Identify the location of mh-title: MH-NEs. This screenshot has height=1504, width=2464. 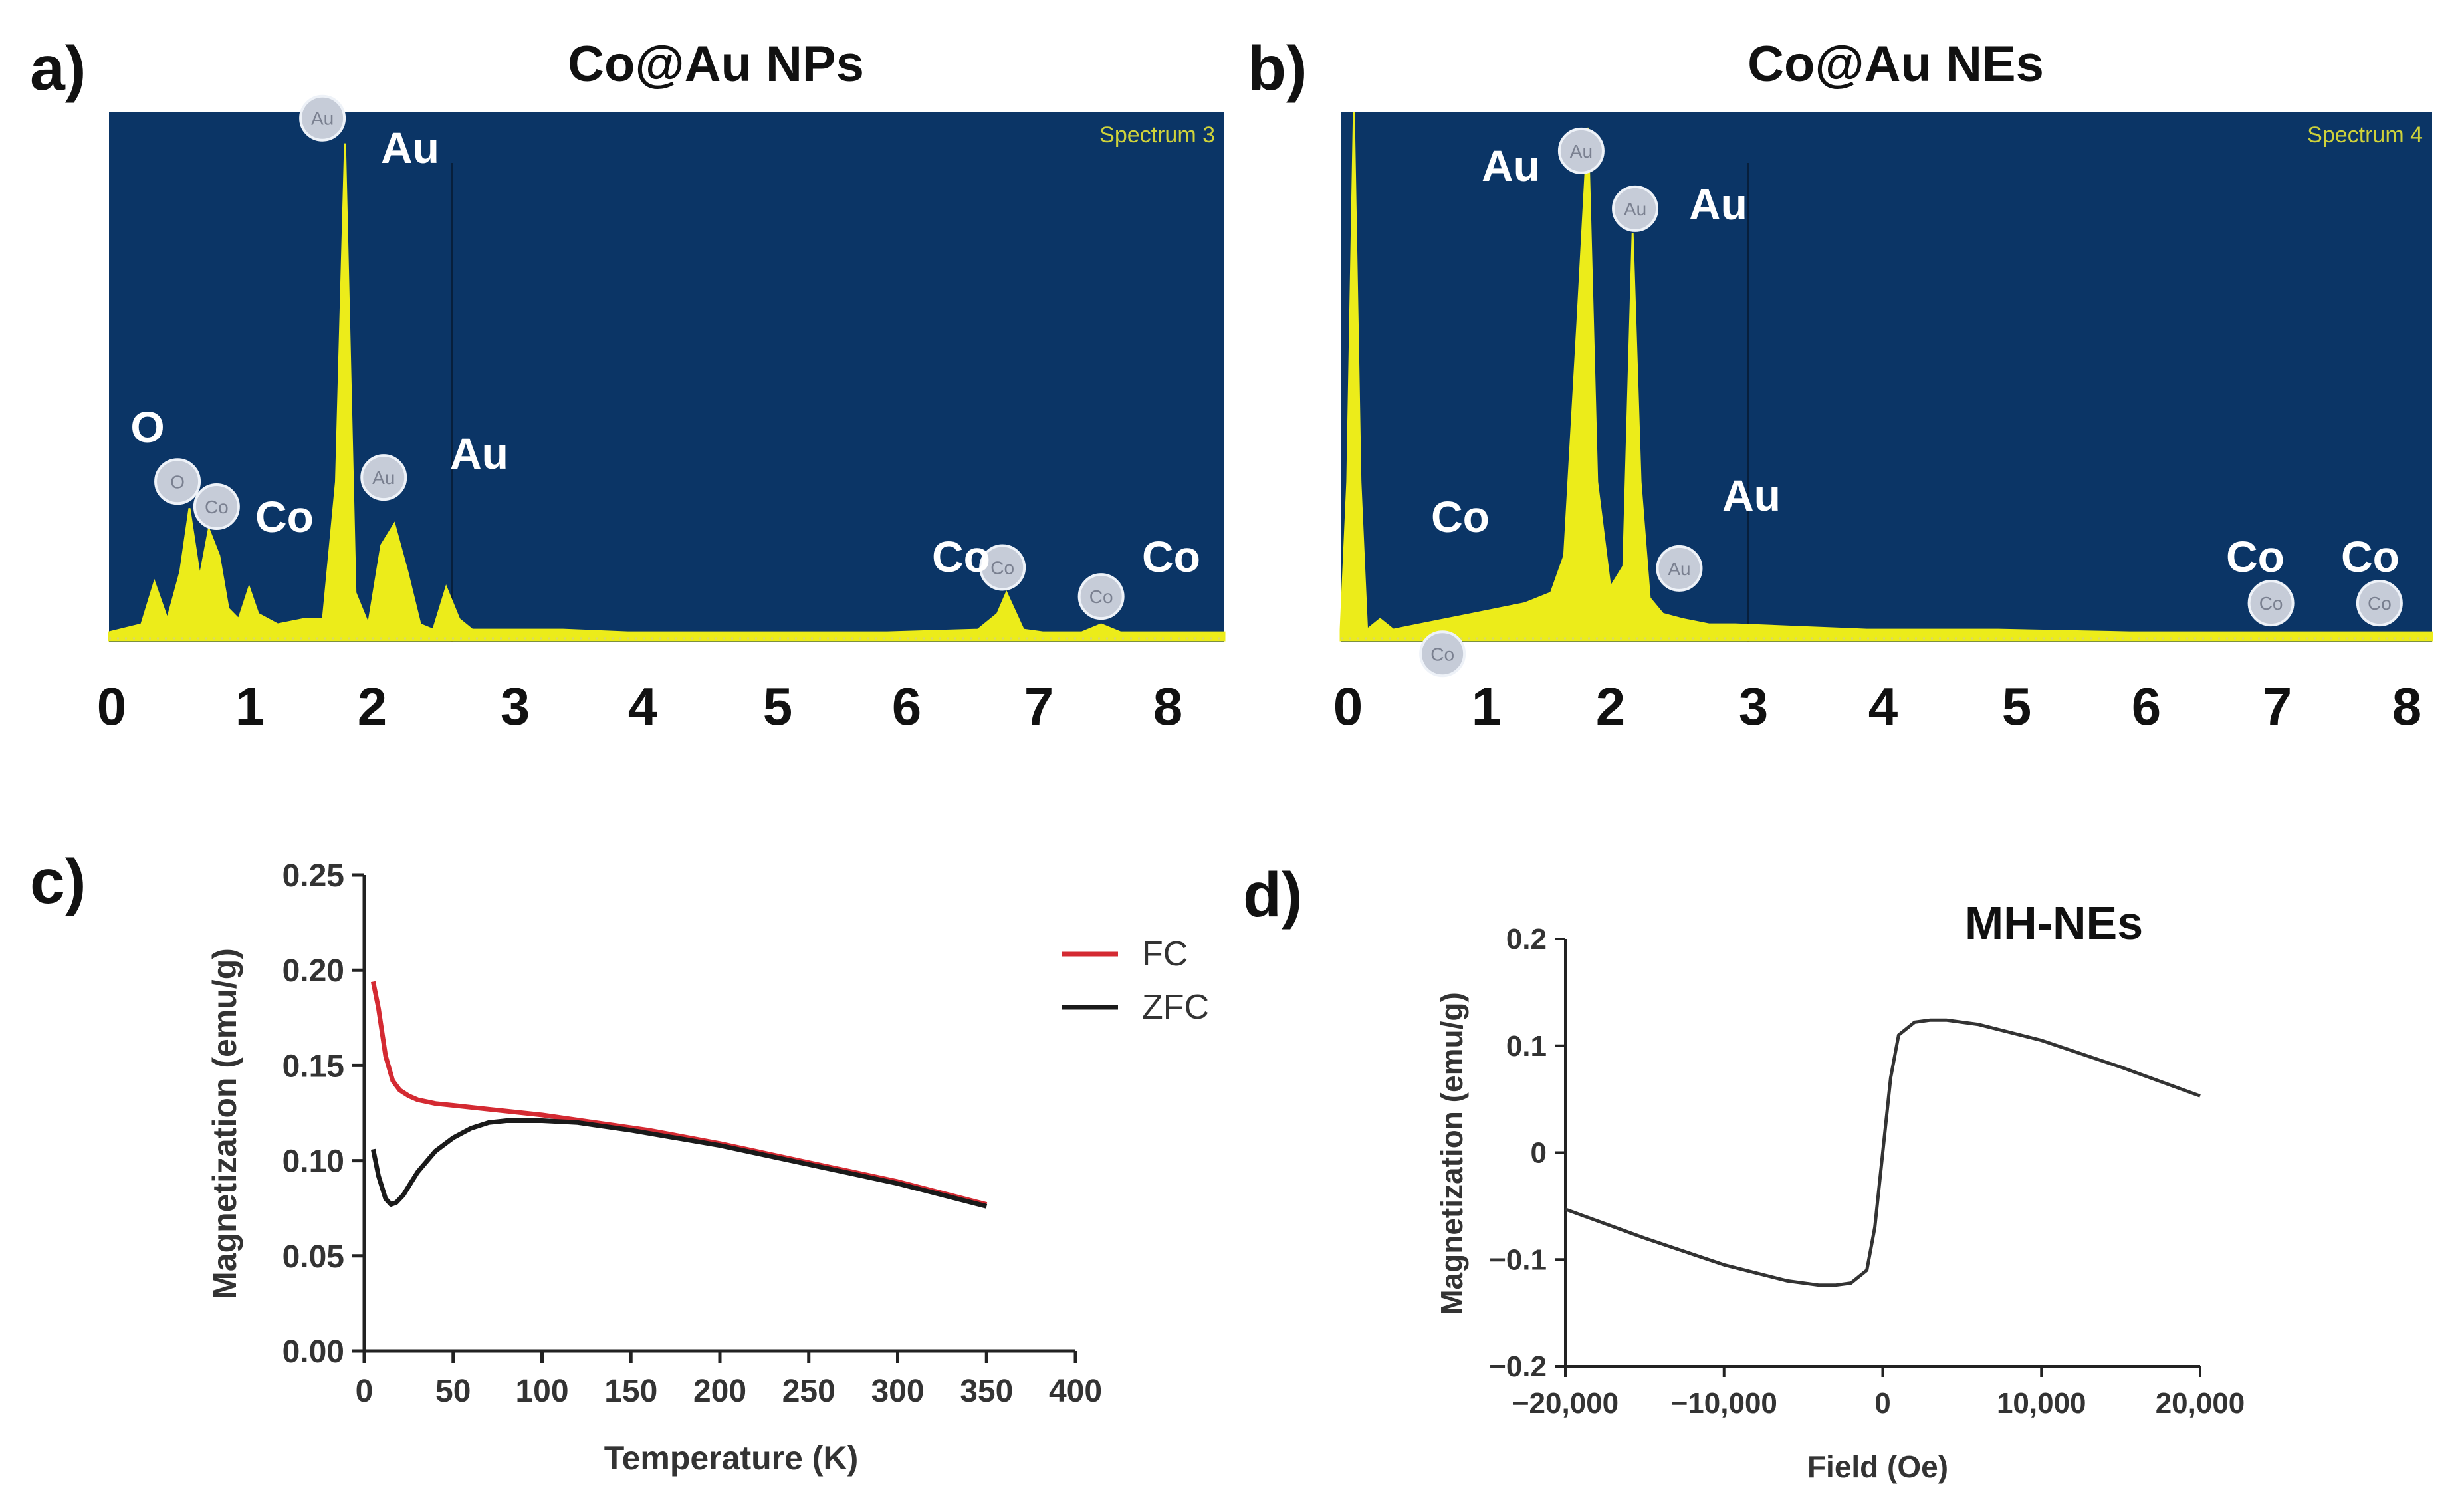
(2054, 923).